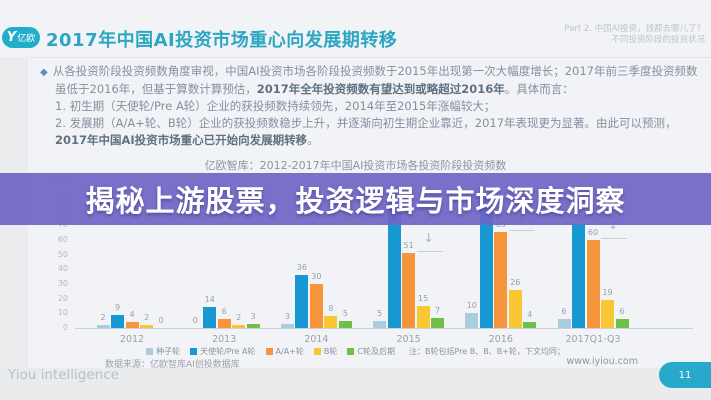 The height and width of the screenshot is (400, 711). I want to click on bar-value-label: 9, so click(117, 307).